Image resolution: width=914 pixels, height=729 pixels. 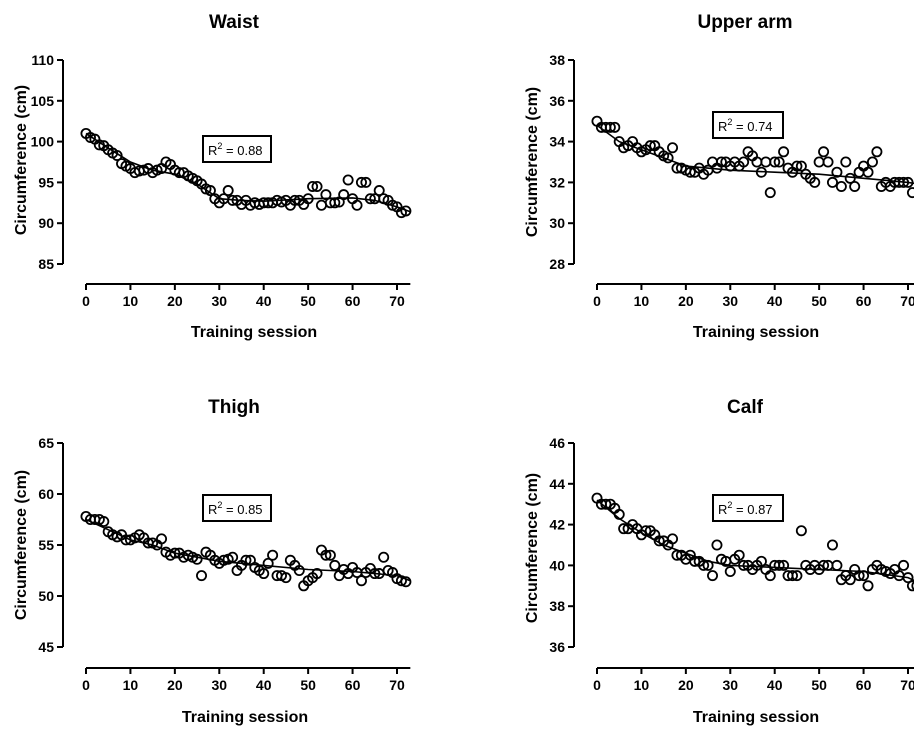 I want to click on r2-label: R2 = 0.87, so click(x=745, y=508).